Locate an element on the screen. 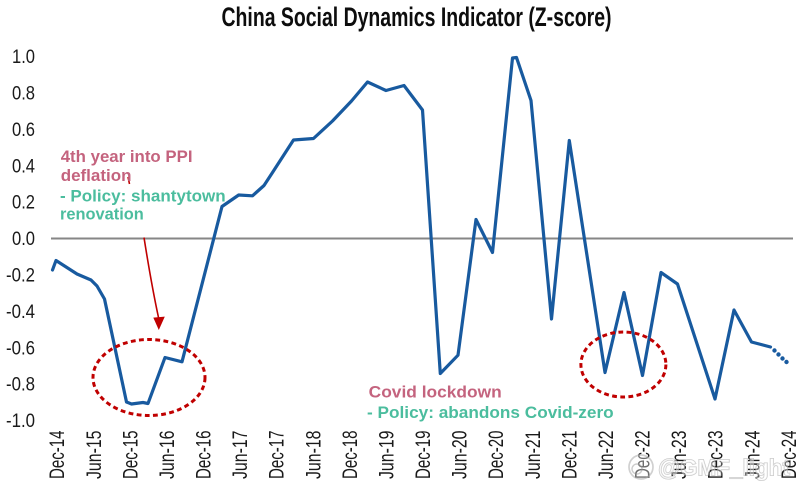 The width and height of the screenshot is (800, 488). svg-text: Dec-15 is located at coordinates (130, 455).